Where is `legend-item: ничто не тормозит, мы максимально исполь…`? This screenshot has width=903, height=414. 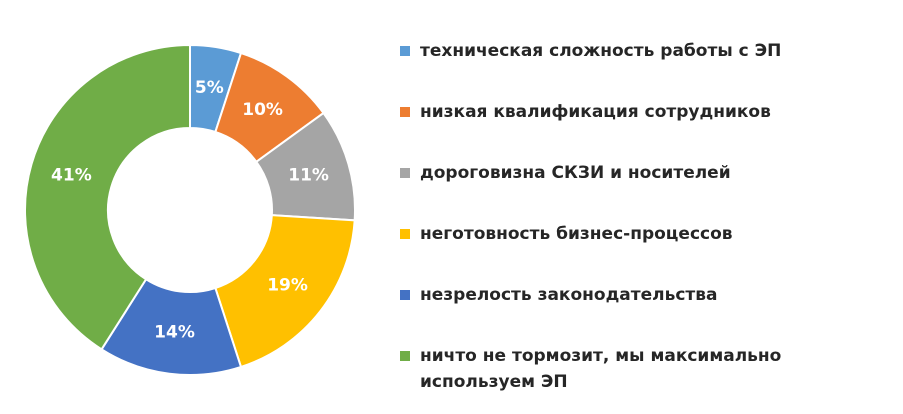
legend-item: ничто не тормозит, мы максимально исполь… is located at coordinates (647, 373).